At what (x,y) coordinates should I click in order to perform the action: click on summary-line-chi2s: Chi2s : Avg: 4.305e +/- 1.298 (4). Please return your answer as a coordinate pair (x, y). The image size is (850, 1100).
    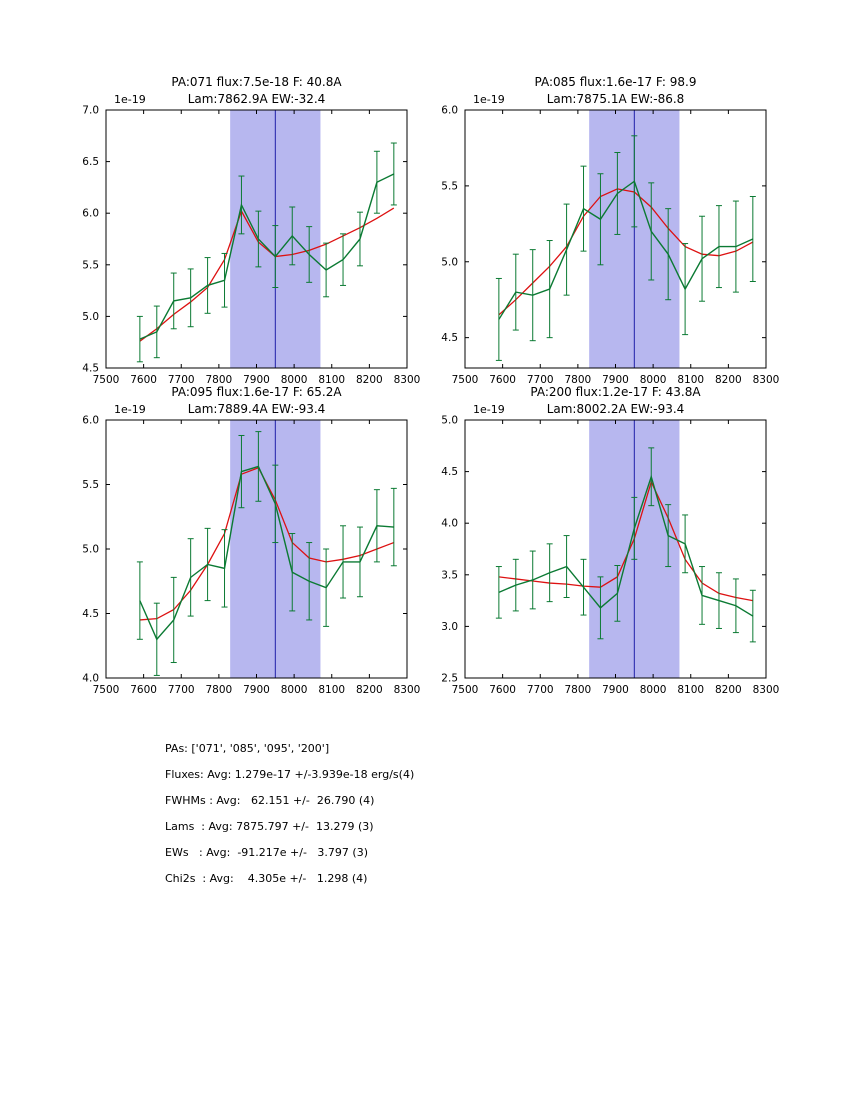
    Looking at the image, I should click on (266, 878).